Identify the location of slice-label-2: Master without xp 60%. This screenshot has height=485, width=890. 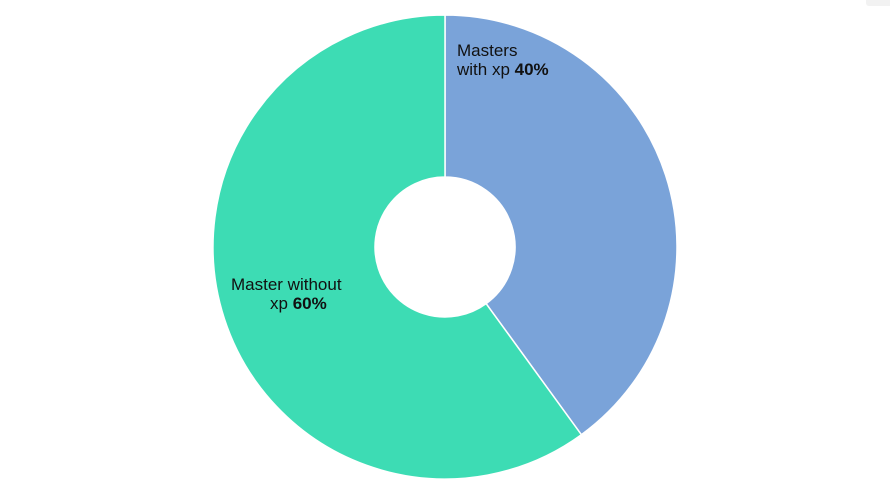
(286, 294).